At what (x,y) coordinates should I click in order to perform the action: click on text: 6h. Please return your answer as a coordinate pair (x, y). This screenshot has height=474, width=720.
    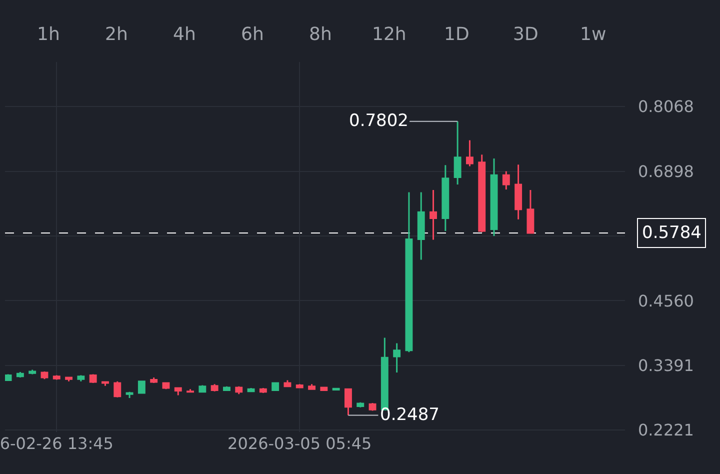
    Looking at the image, I should click on (252, 34).